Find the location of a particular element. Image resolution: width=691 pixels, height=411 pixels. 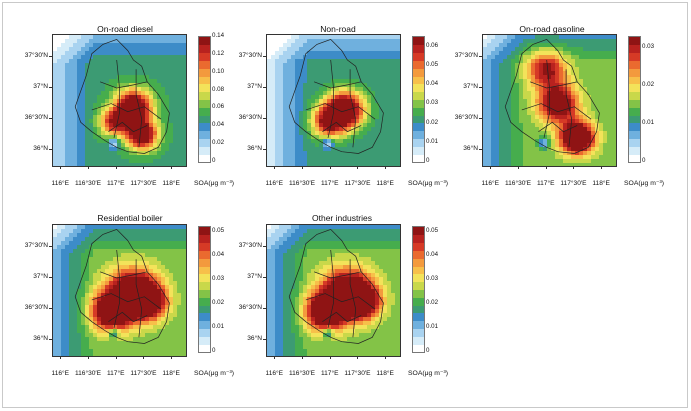

colorbar-segment is located at coordinates (418, 150).